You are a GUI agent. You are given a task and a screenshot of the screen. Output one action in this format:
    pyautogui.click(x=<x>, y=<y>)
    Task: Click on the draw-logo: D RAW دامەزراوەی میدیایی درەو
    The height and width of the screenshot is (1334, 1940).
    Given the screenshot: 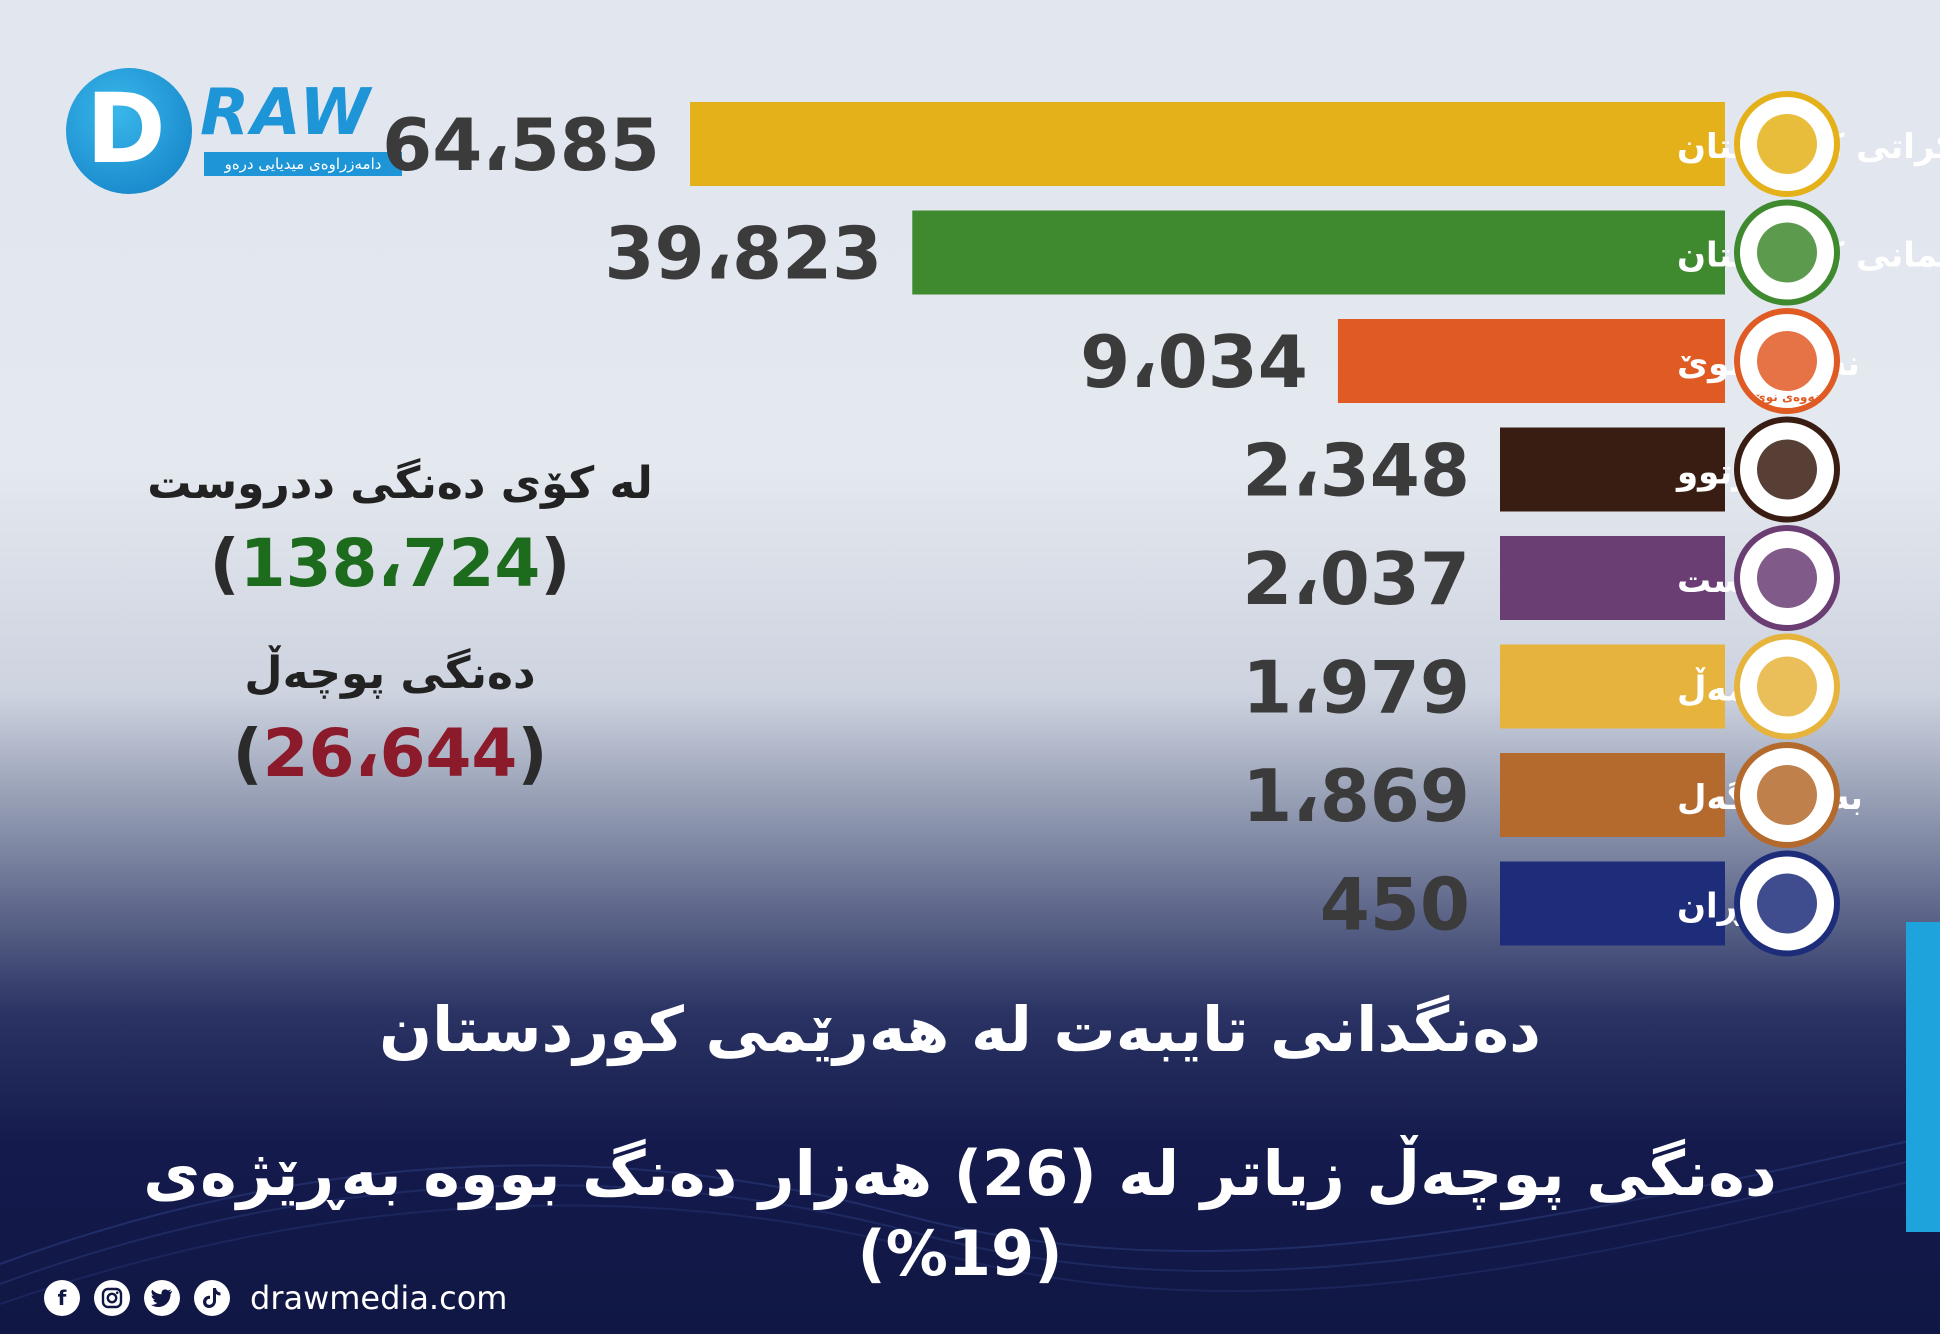 What is the action you would take?
    pyautogui.click(x=241, y=131)
    